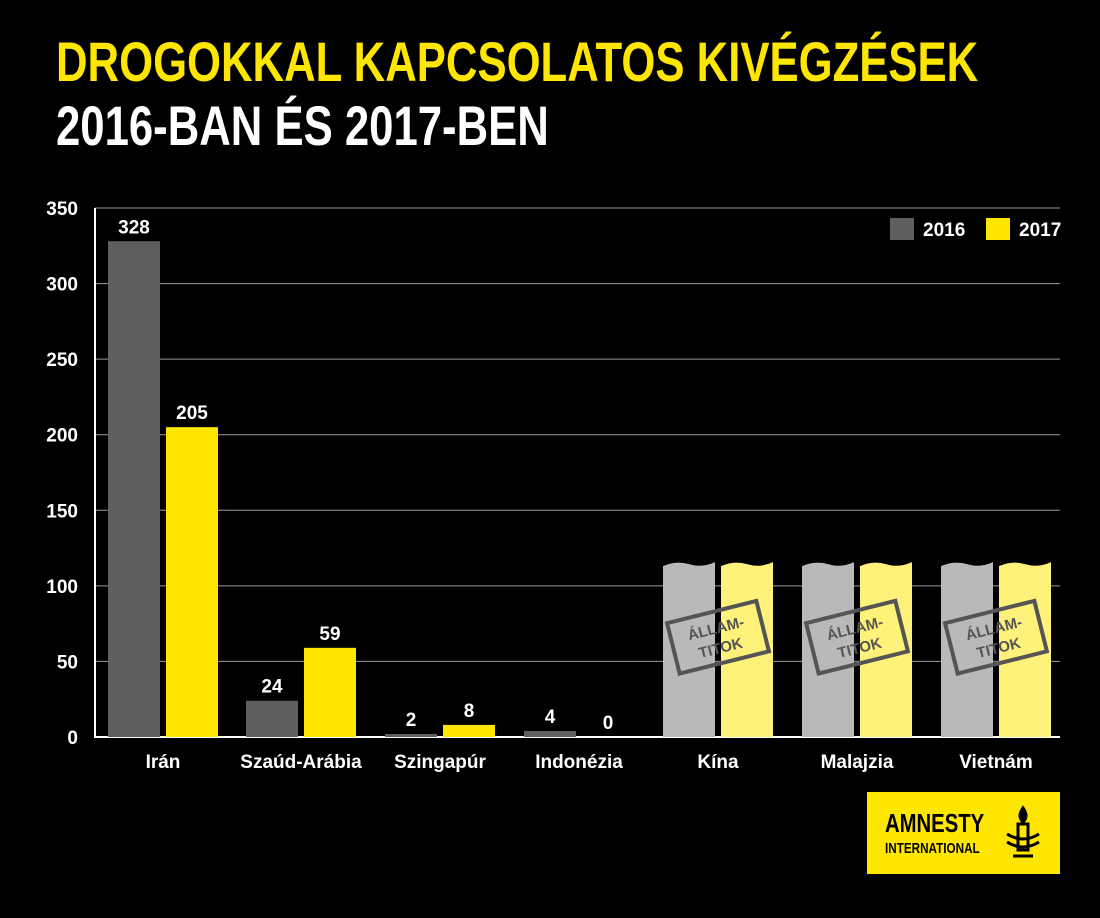 Image resolution: width=1100 pixels, height=918 pixels. Describe the element at coordinates (1023, 831) in the screenshot. I see `candle-icon` at that location.